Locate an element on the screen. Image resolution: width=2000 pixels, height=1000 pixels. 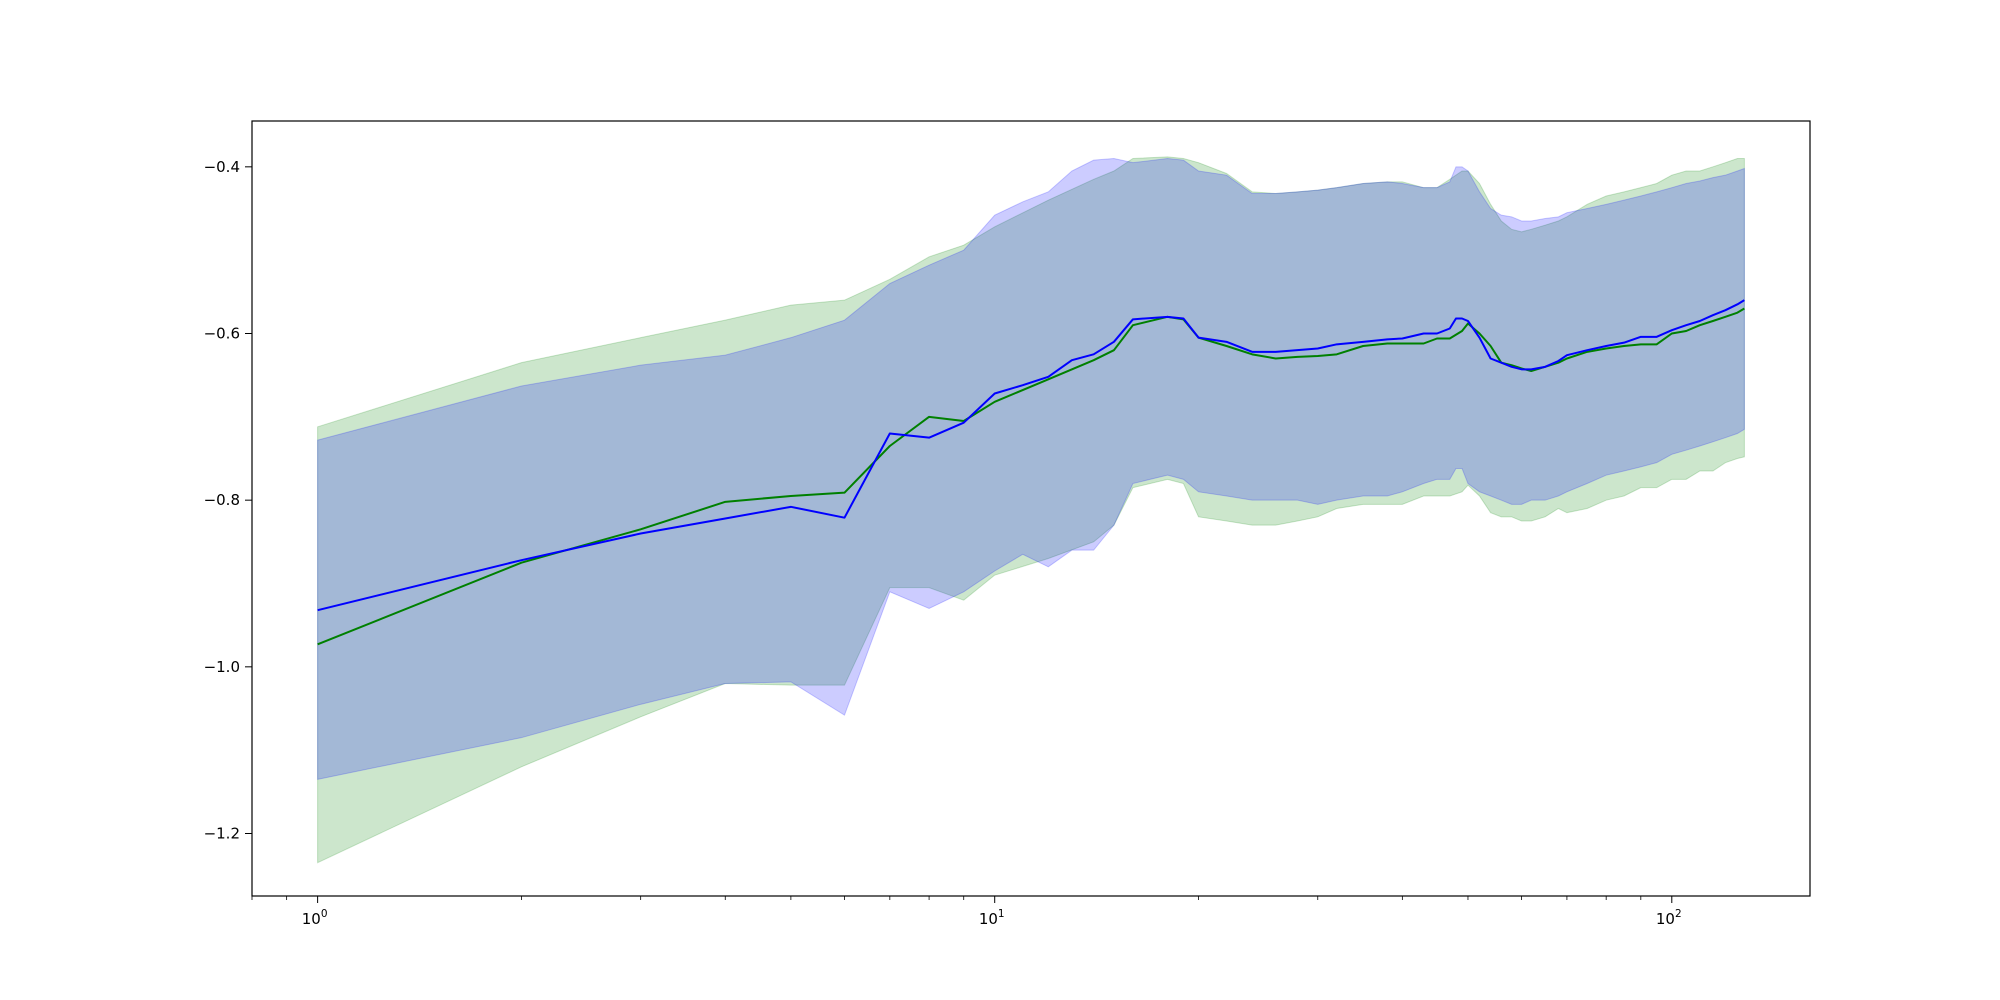
y-tick-label: −0.8 is located at coordinates (222, 500).